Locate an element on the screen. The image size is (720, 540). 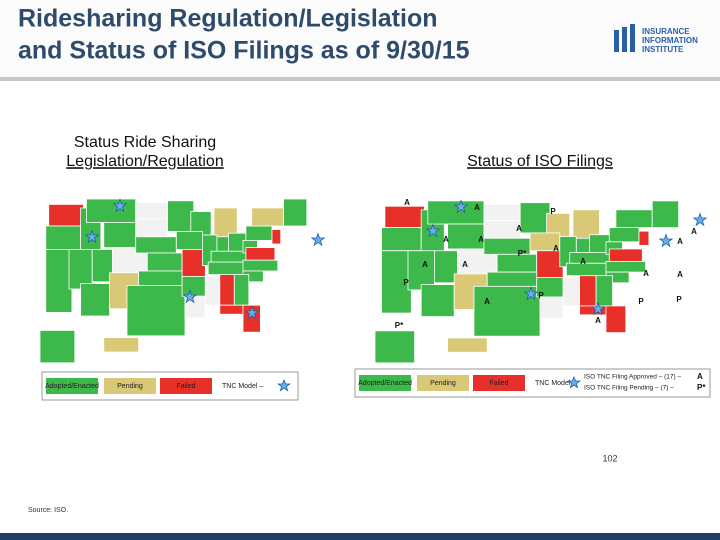
legend-symbol: P* is located at coordinates (701, 387).